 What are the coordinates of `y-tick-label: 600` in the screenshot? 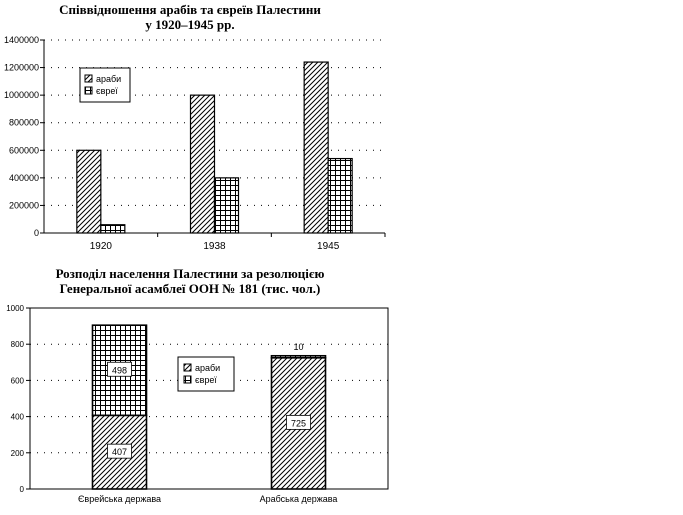 It's located at (18, 380).